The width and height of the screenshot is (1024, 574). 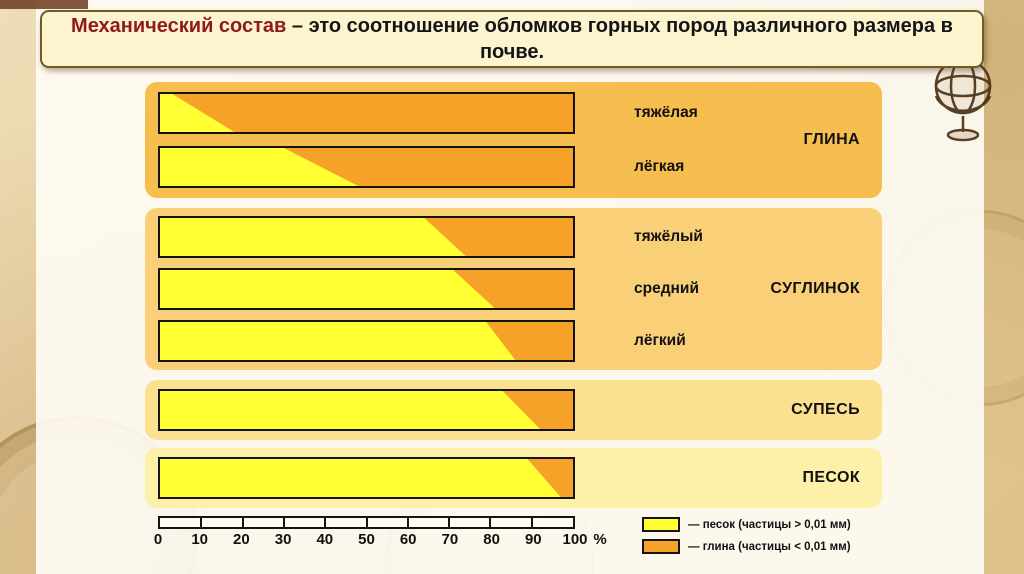 I want to click on scale-tick-label: 0, so click(x=158, y=539).